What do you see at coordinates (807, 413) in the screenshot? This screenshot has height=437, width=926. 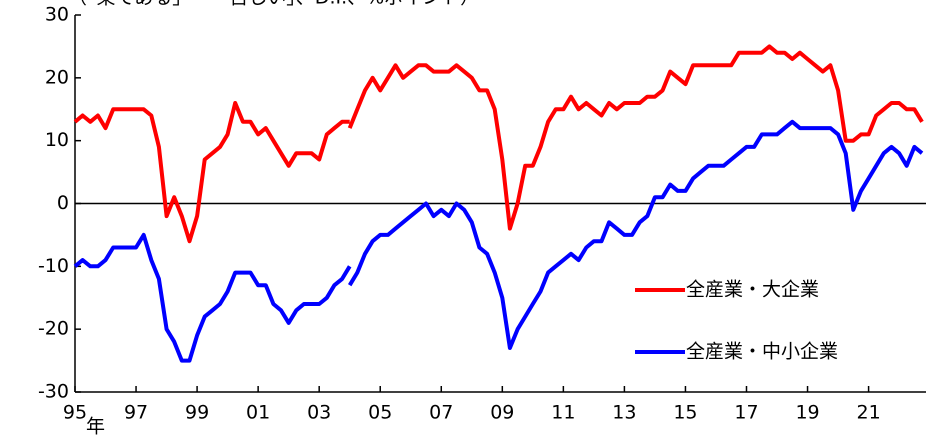 I see `x-tick-label: 19` at bounding box center [807, 413].